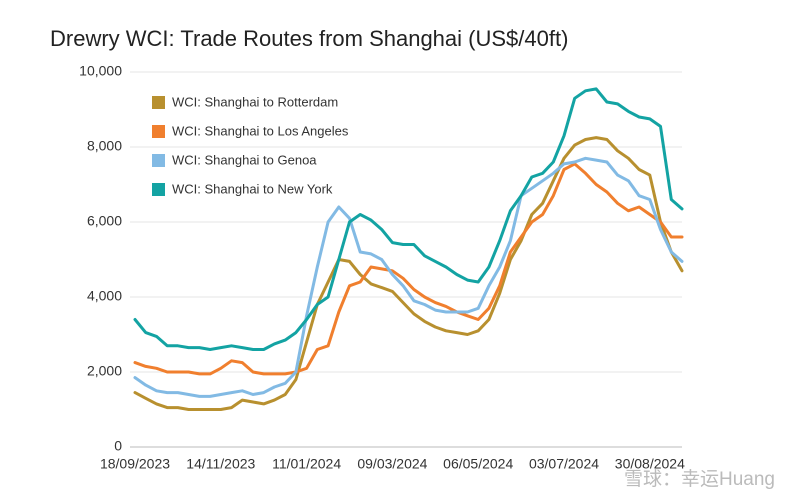 The width and height of the screenshot is (800, 502). I want to click on x-tick-label: 06/05/2024, so click(478, 464).